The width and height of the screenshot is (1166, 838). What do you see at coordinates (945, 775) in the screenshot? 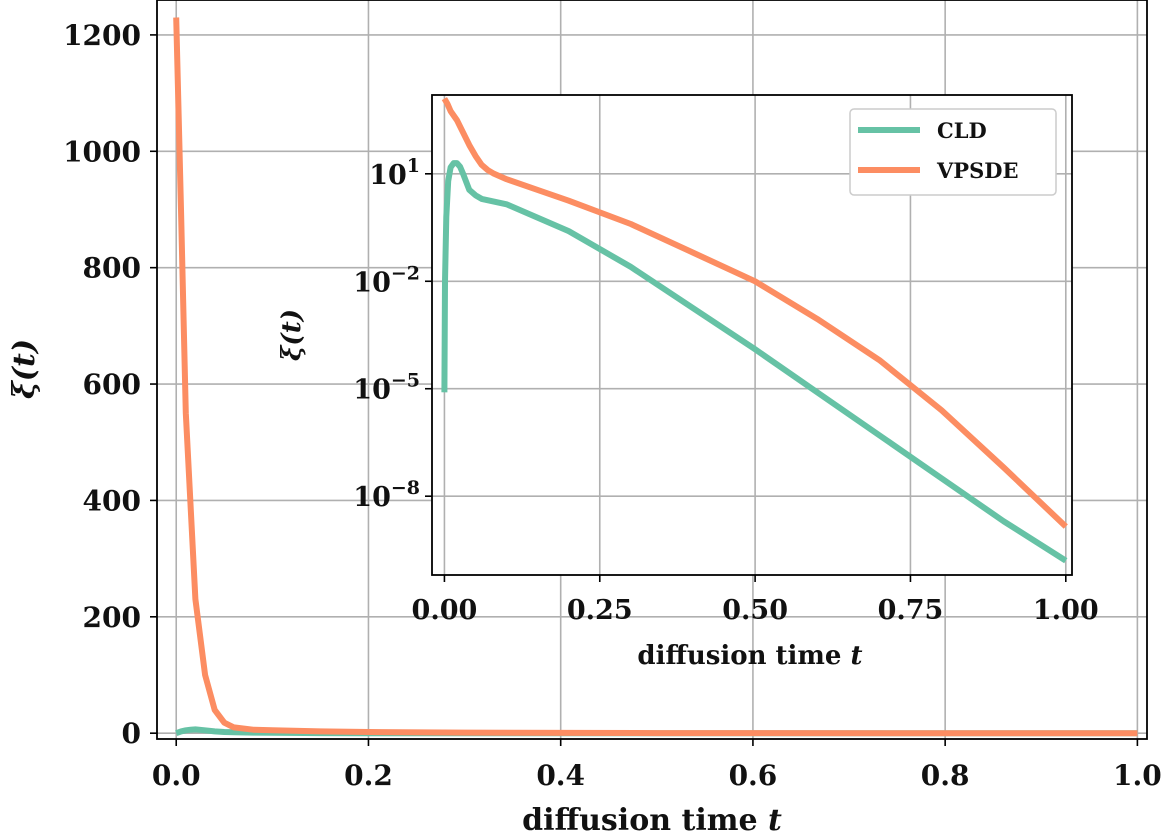
I see `main-x-tick-label: 0.8` at bounding box center [945, 775].